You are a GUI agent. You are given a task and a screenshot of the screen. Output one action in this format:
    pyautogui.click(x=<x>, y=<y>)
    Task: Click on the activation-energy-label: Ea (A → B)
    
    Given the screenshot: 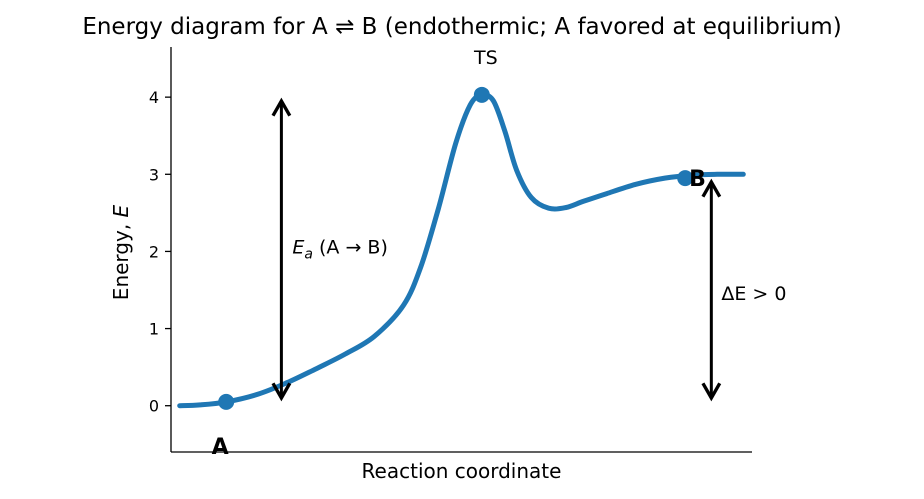 What is the action you would take?
    pyautogui.click(x=340, y=249)
    